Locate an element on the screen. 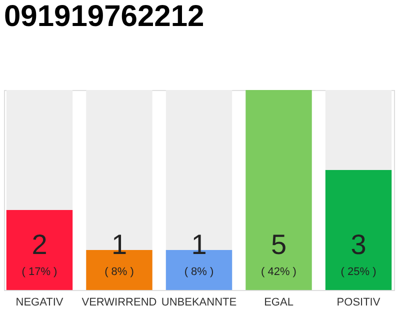 The image size is (410, 320). annotation: ( 17% ) is located at coordinates (40, 272).